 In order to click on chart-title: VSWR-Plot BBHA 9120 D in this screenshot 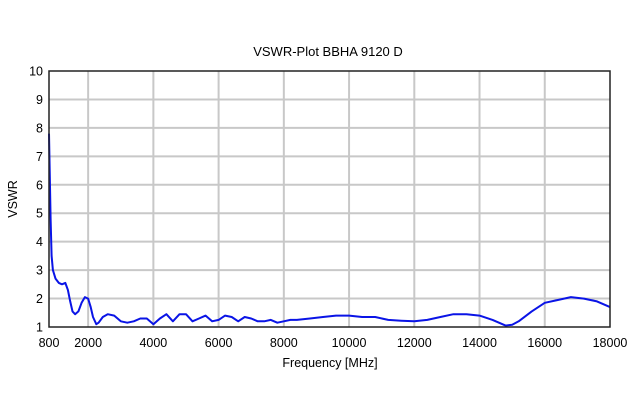, I will do `click(328, 51)`.